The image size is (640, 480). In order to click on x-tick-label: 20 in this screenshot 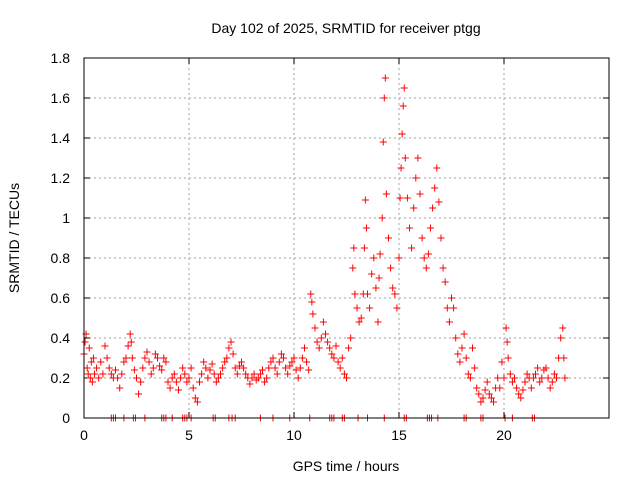, I will do `click(504, 435)`.